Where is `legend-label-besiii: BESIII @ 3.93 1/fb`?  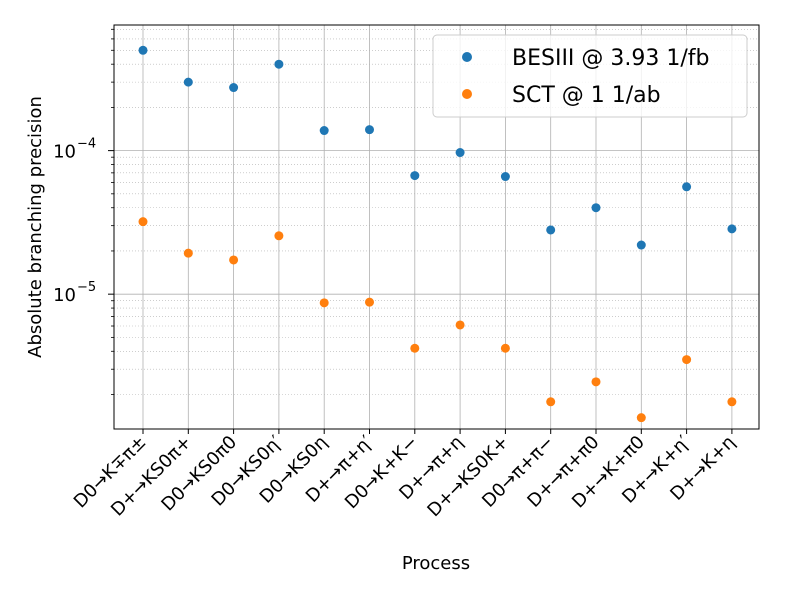 legend-label-besiii: BESIII @ 3.93 1/fb is located at coordinates (611, 58).